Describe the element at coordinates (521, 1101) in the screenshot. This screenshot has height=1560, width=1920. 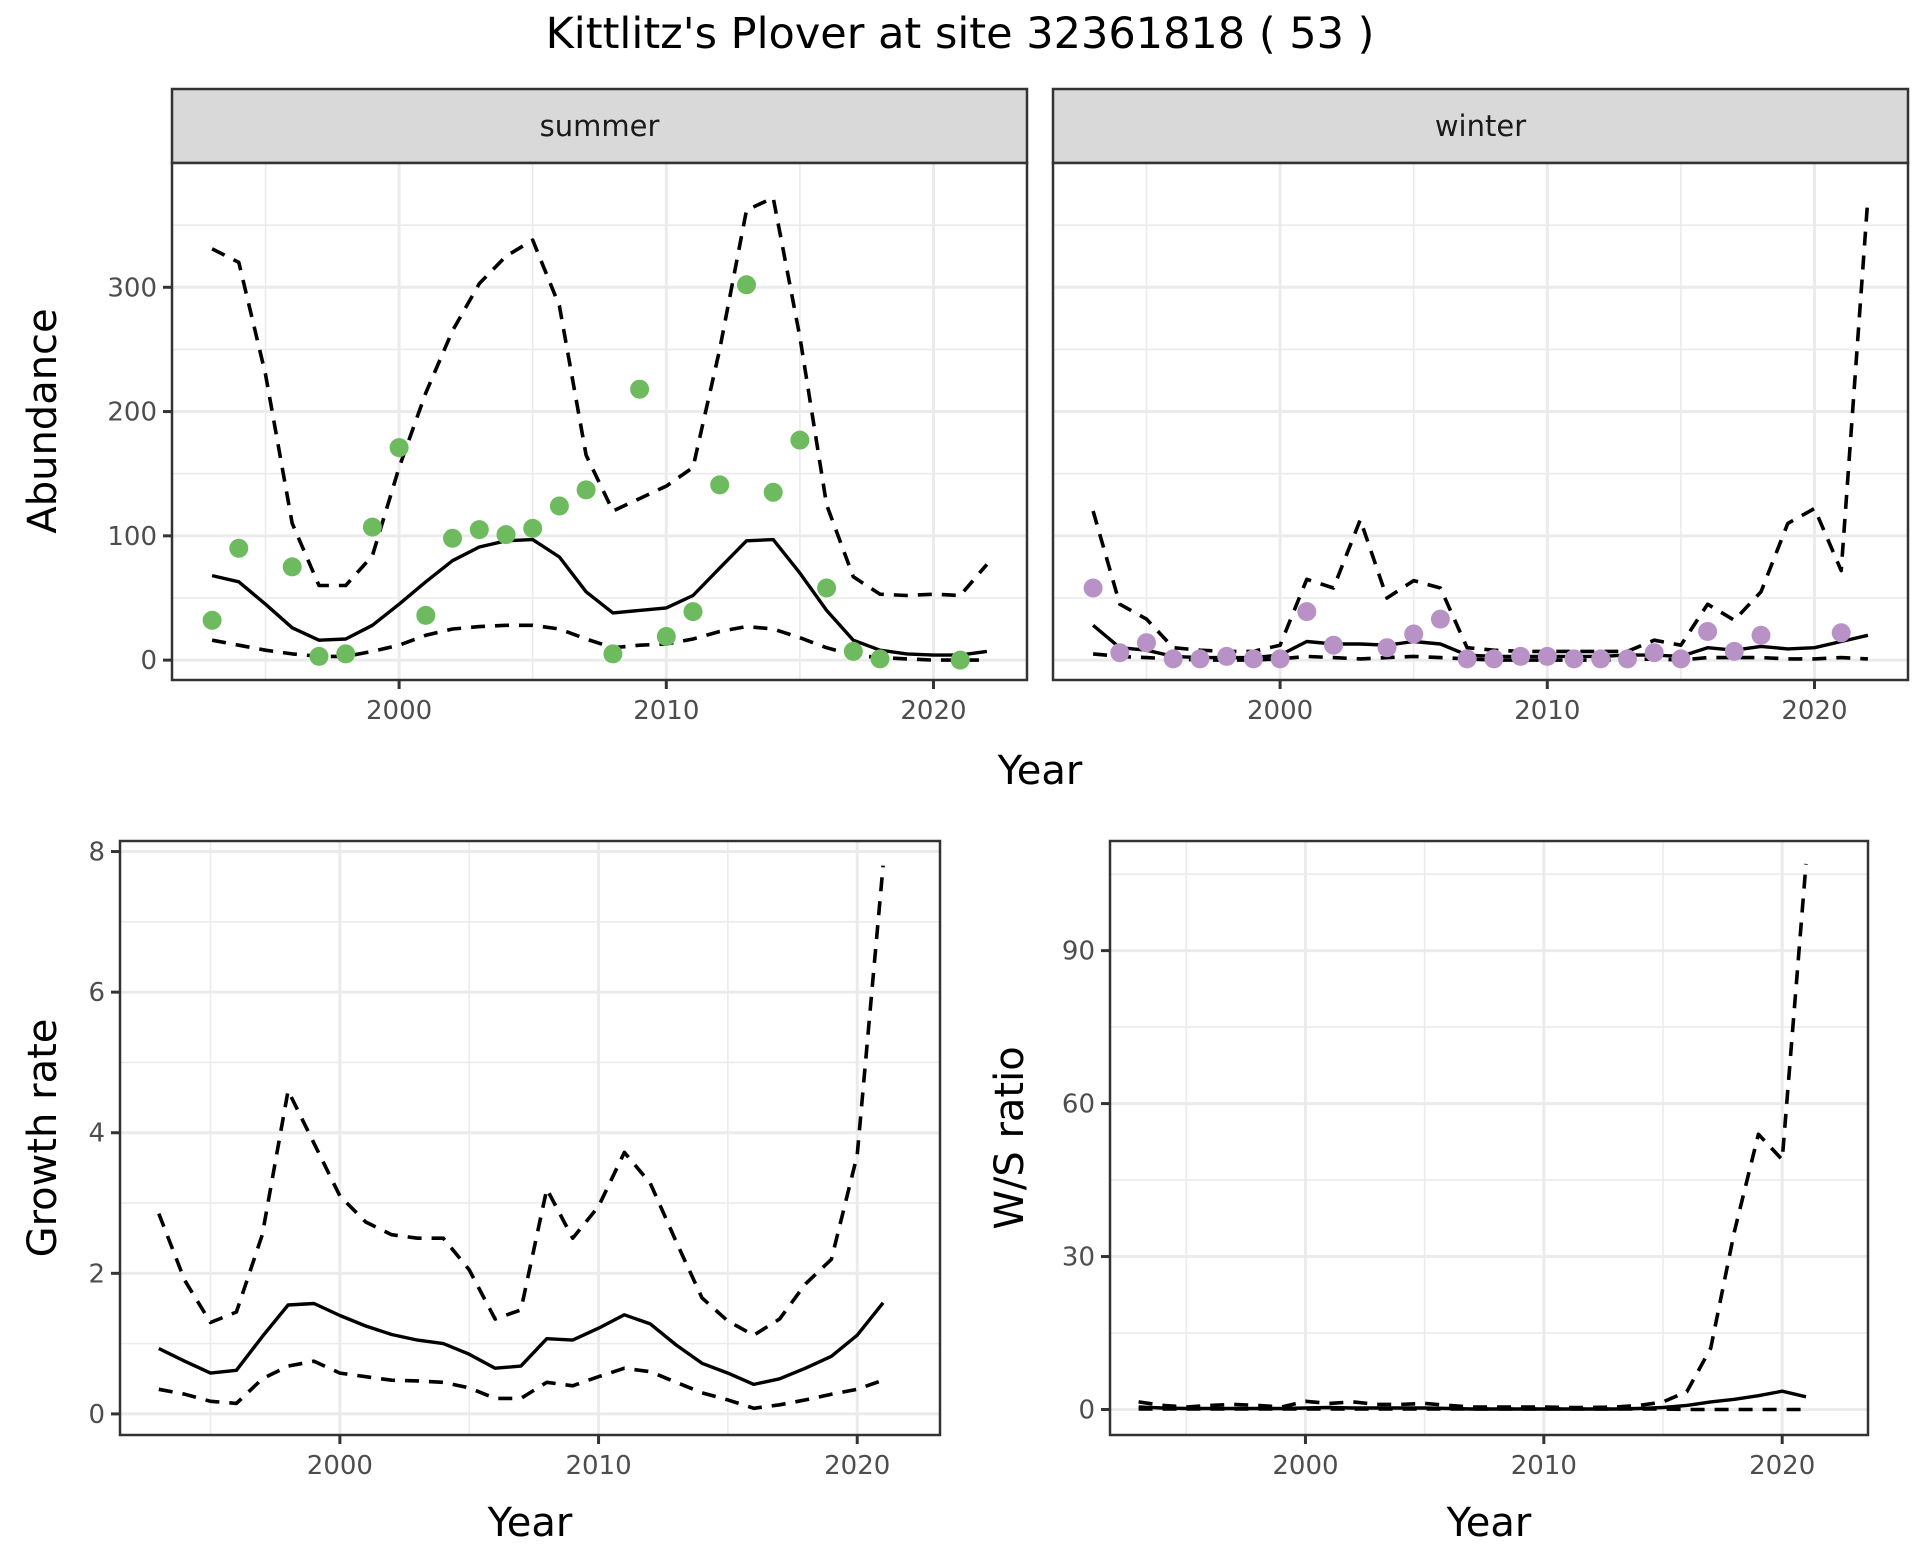
I see `growth-upper-line` at that location.